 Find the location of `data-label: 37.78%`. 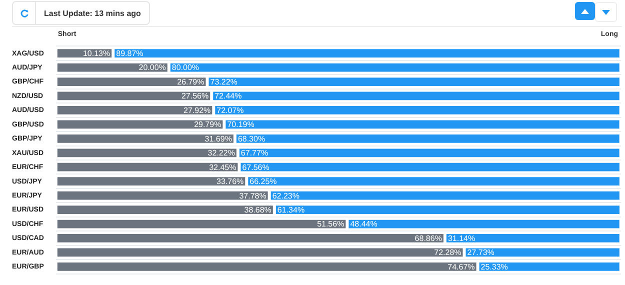

data-label: 37.78% is located at coordinates (252, 195).